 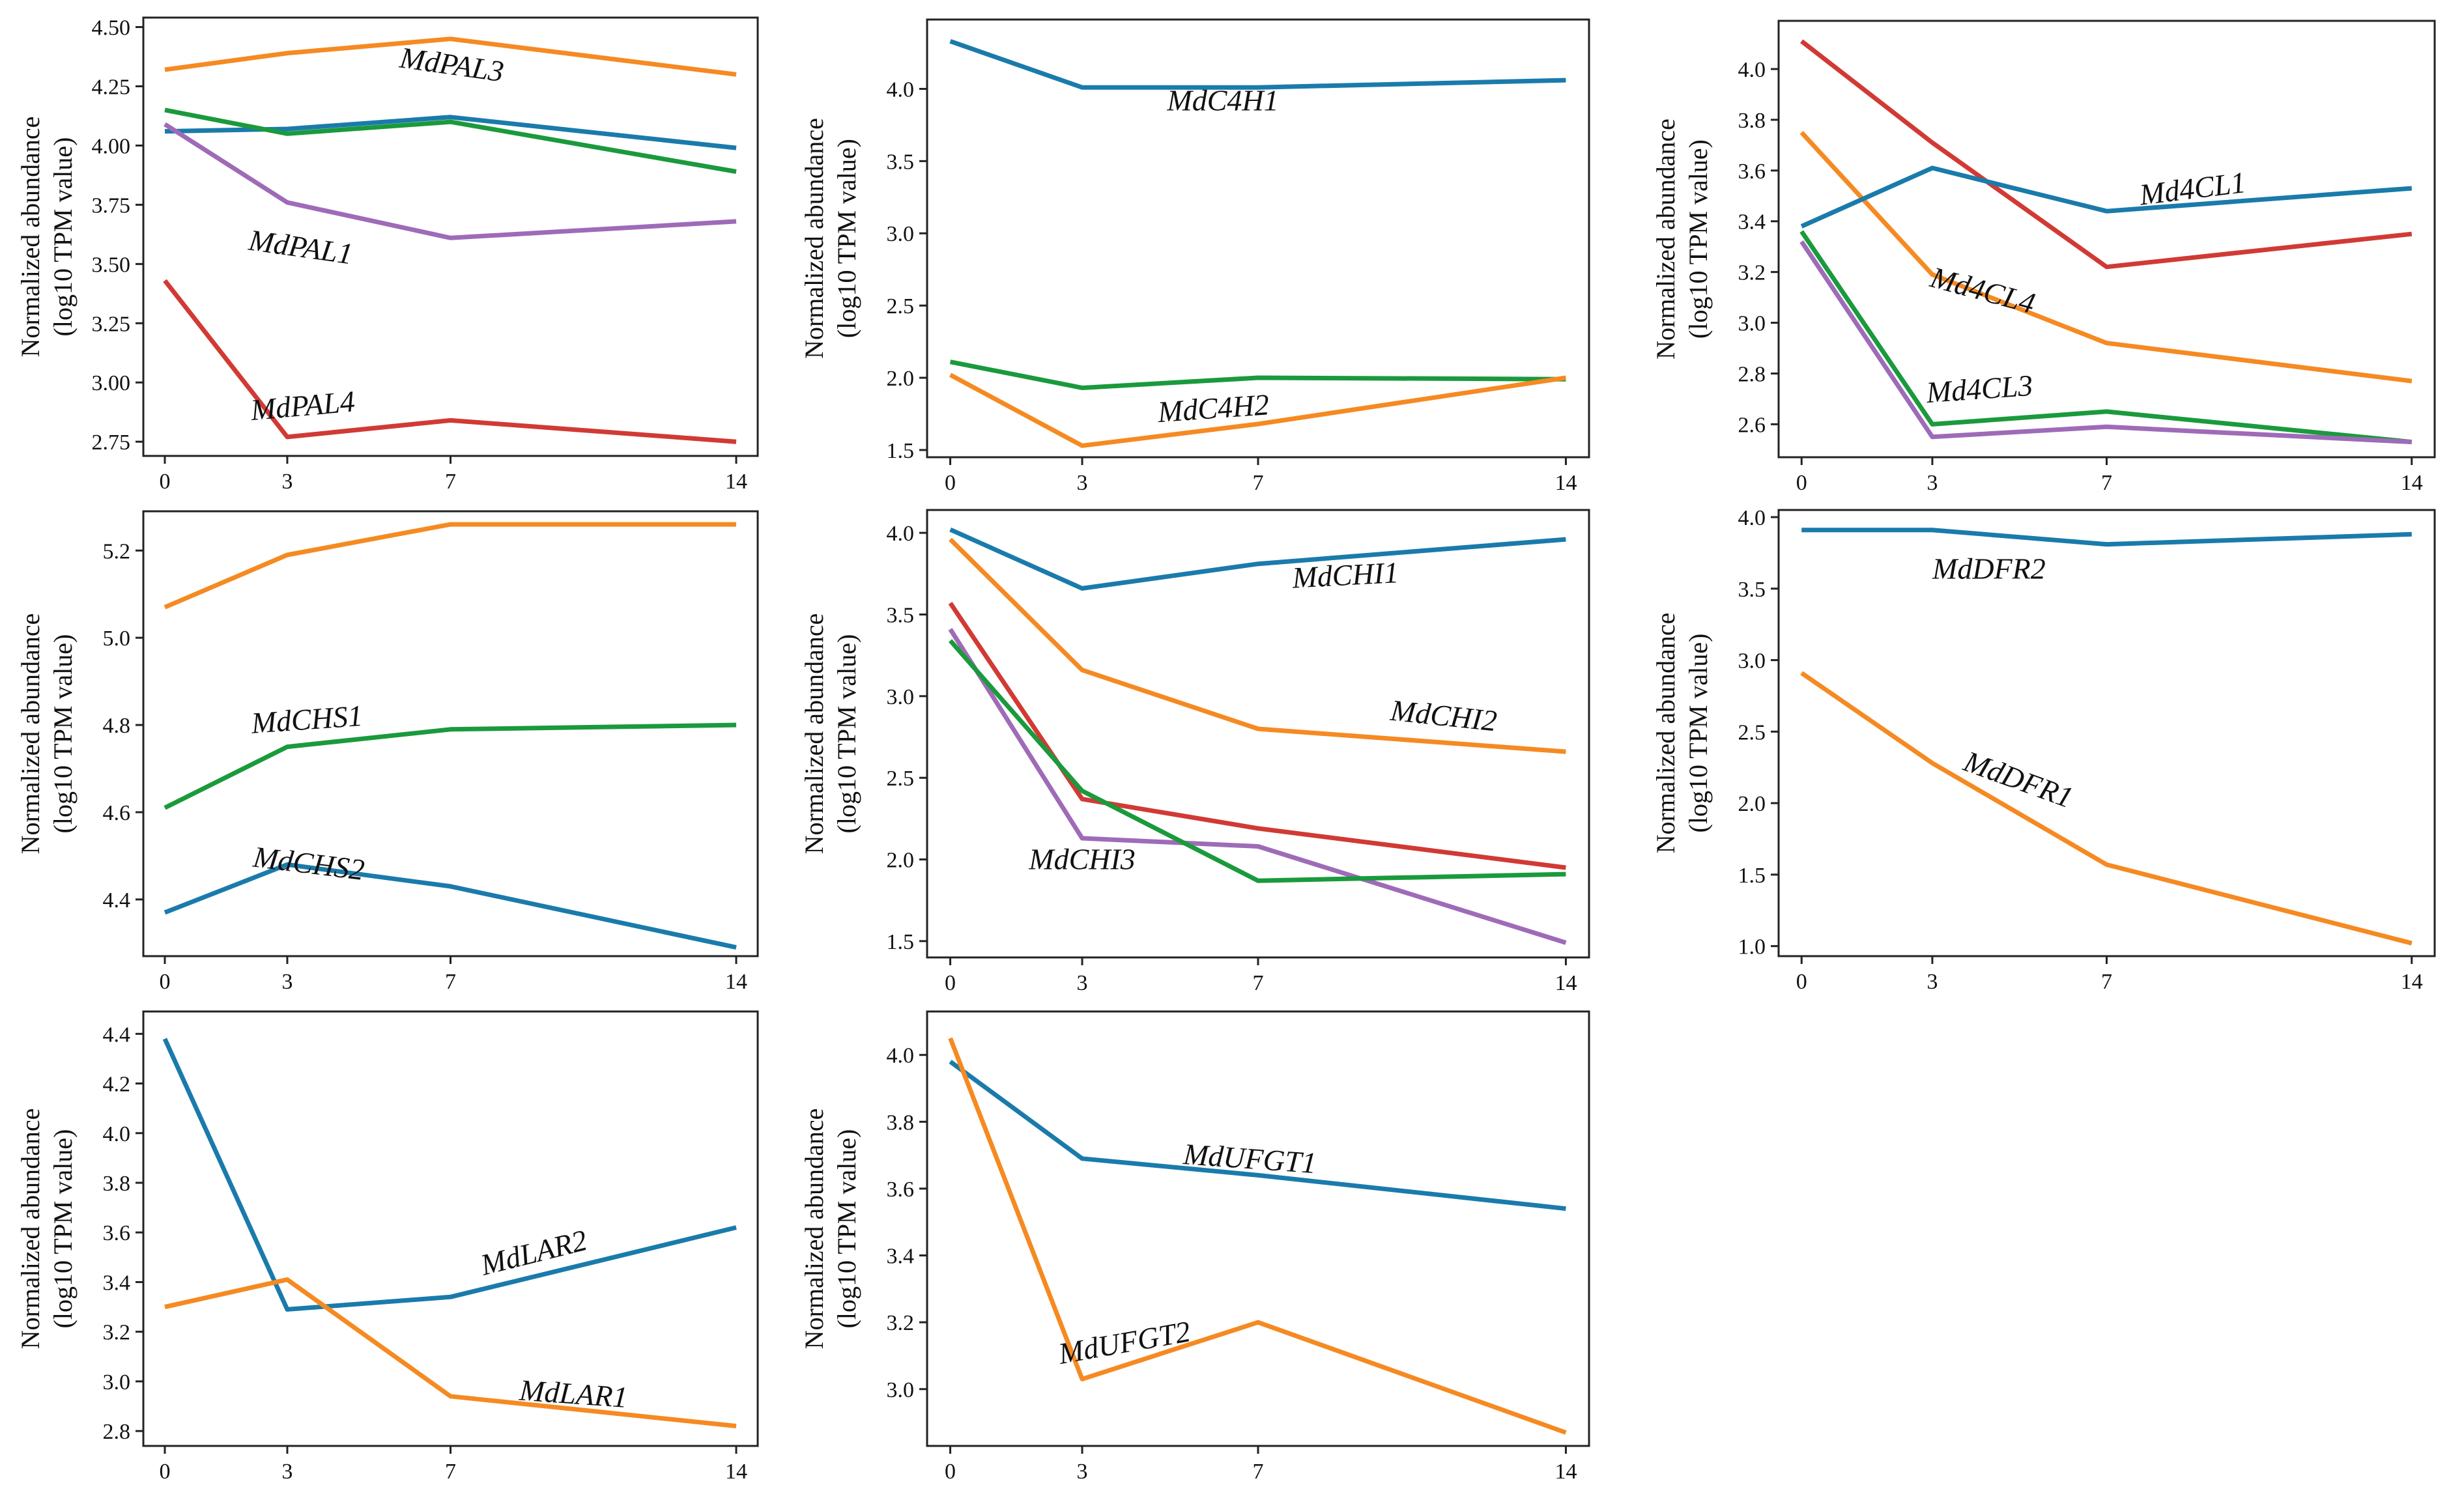 I want to click on y-tick-label: 2.75, so click(x=111, y=443).